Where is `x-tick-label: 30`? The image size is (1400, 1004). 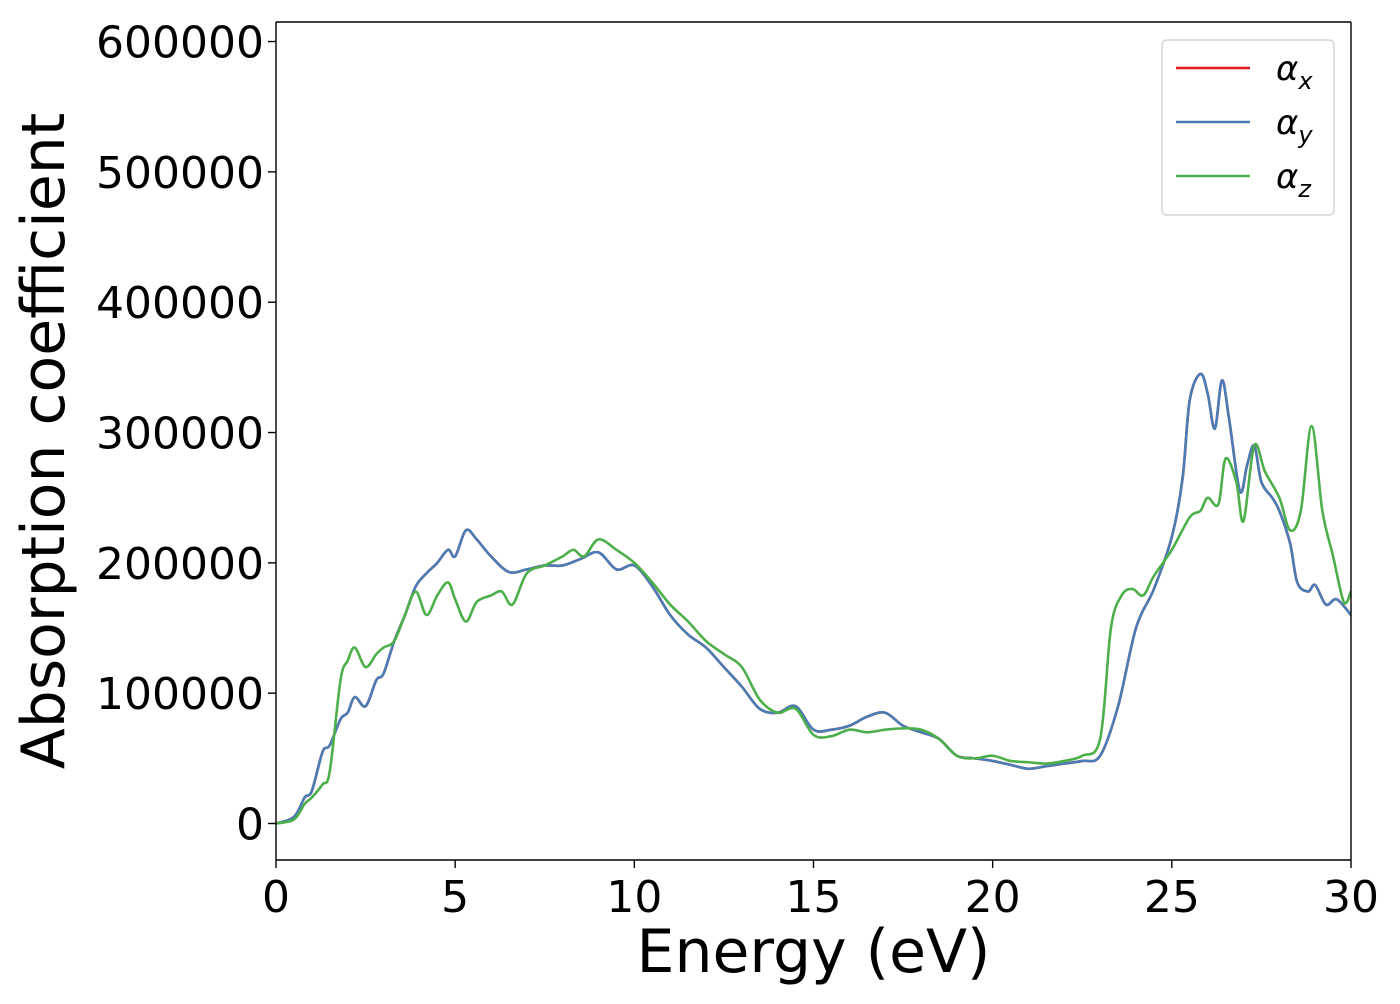 x-tick-label: 30 is located at coordinates (1351, 897).